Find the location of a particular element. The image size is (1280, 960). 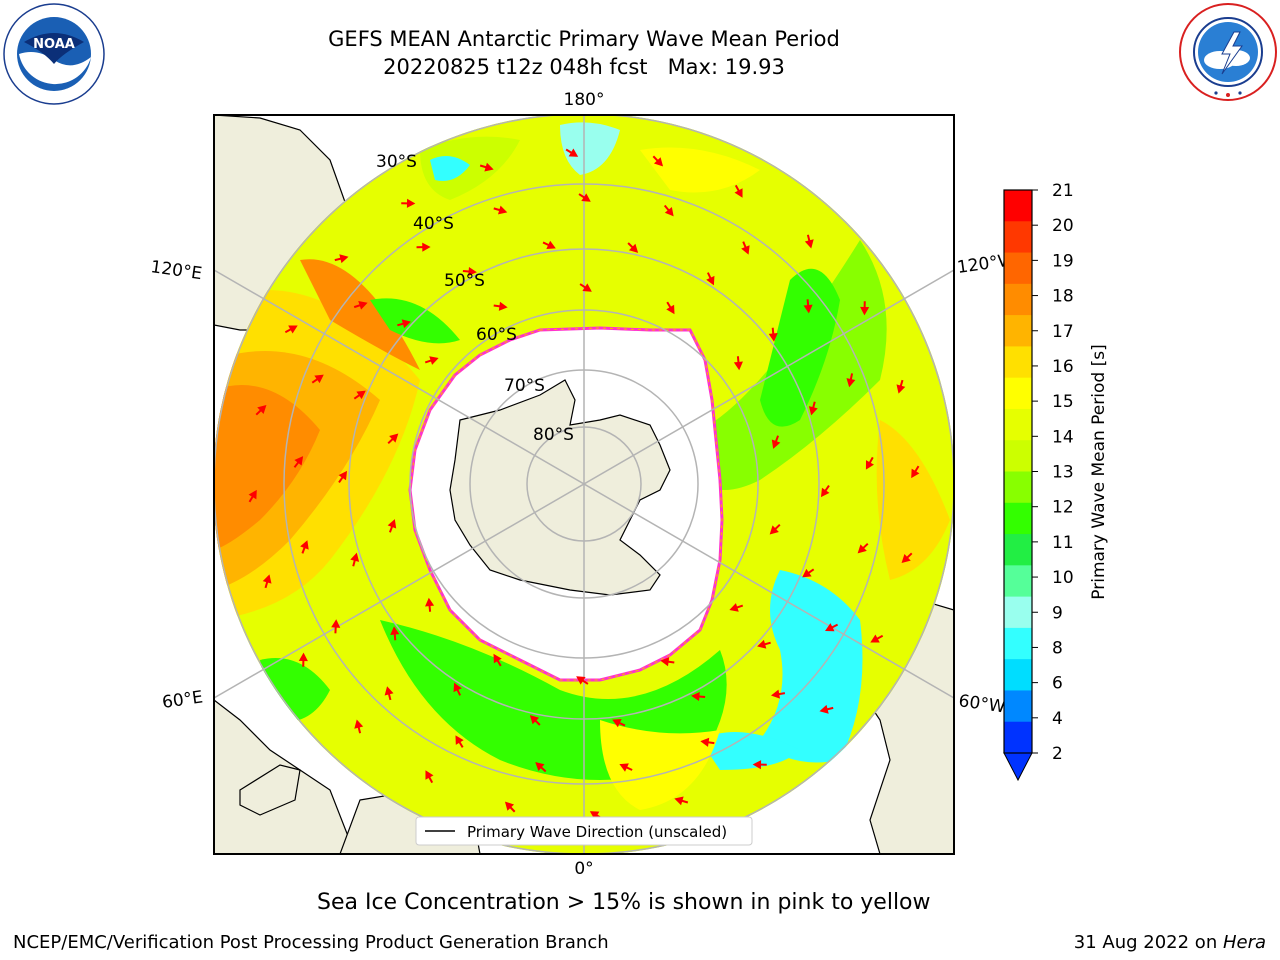

run-date-text: 31 Aug 2022 on is located at coordinates (1148, 942).